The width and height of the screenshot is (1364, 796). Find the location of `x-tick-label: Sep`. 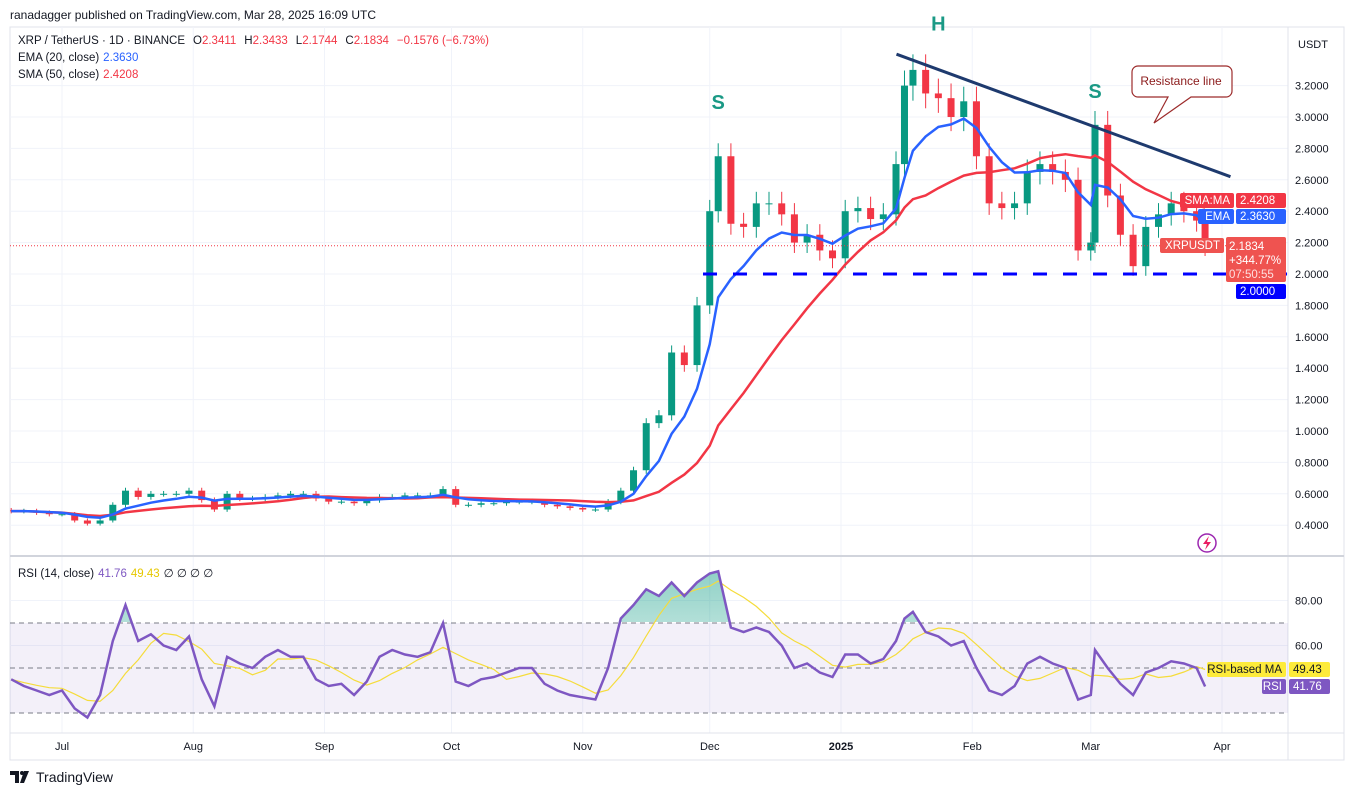

x-tick-label: Sep is located at coordinates (325, 747).